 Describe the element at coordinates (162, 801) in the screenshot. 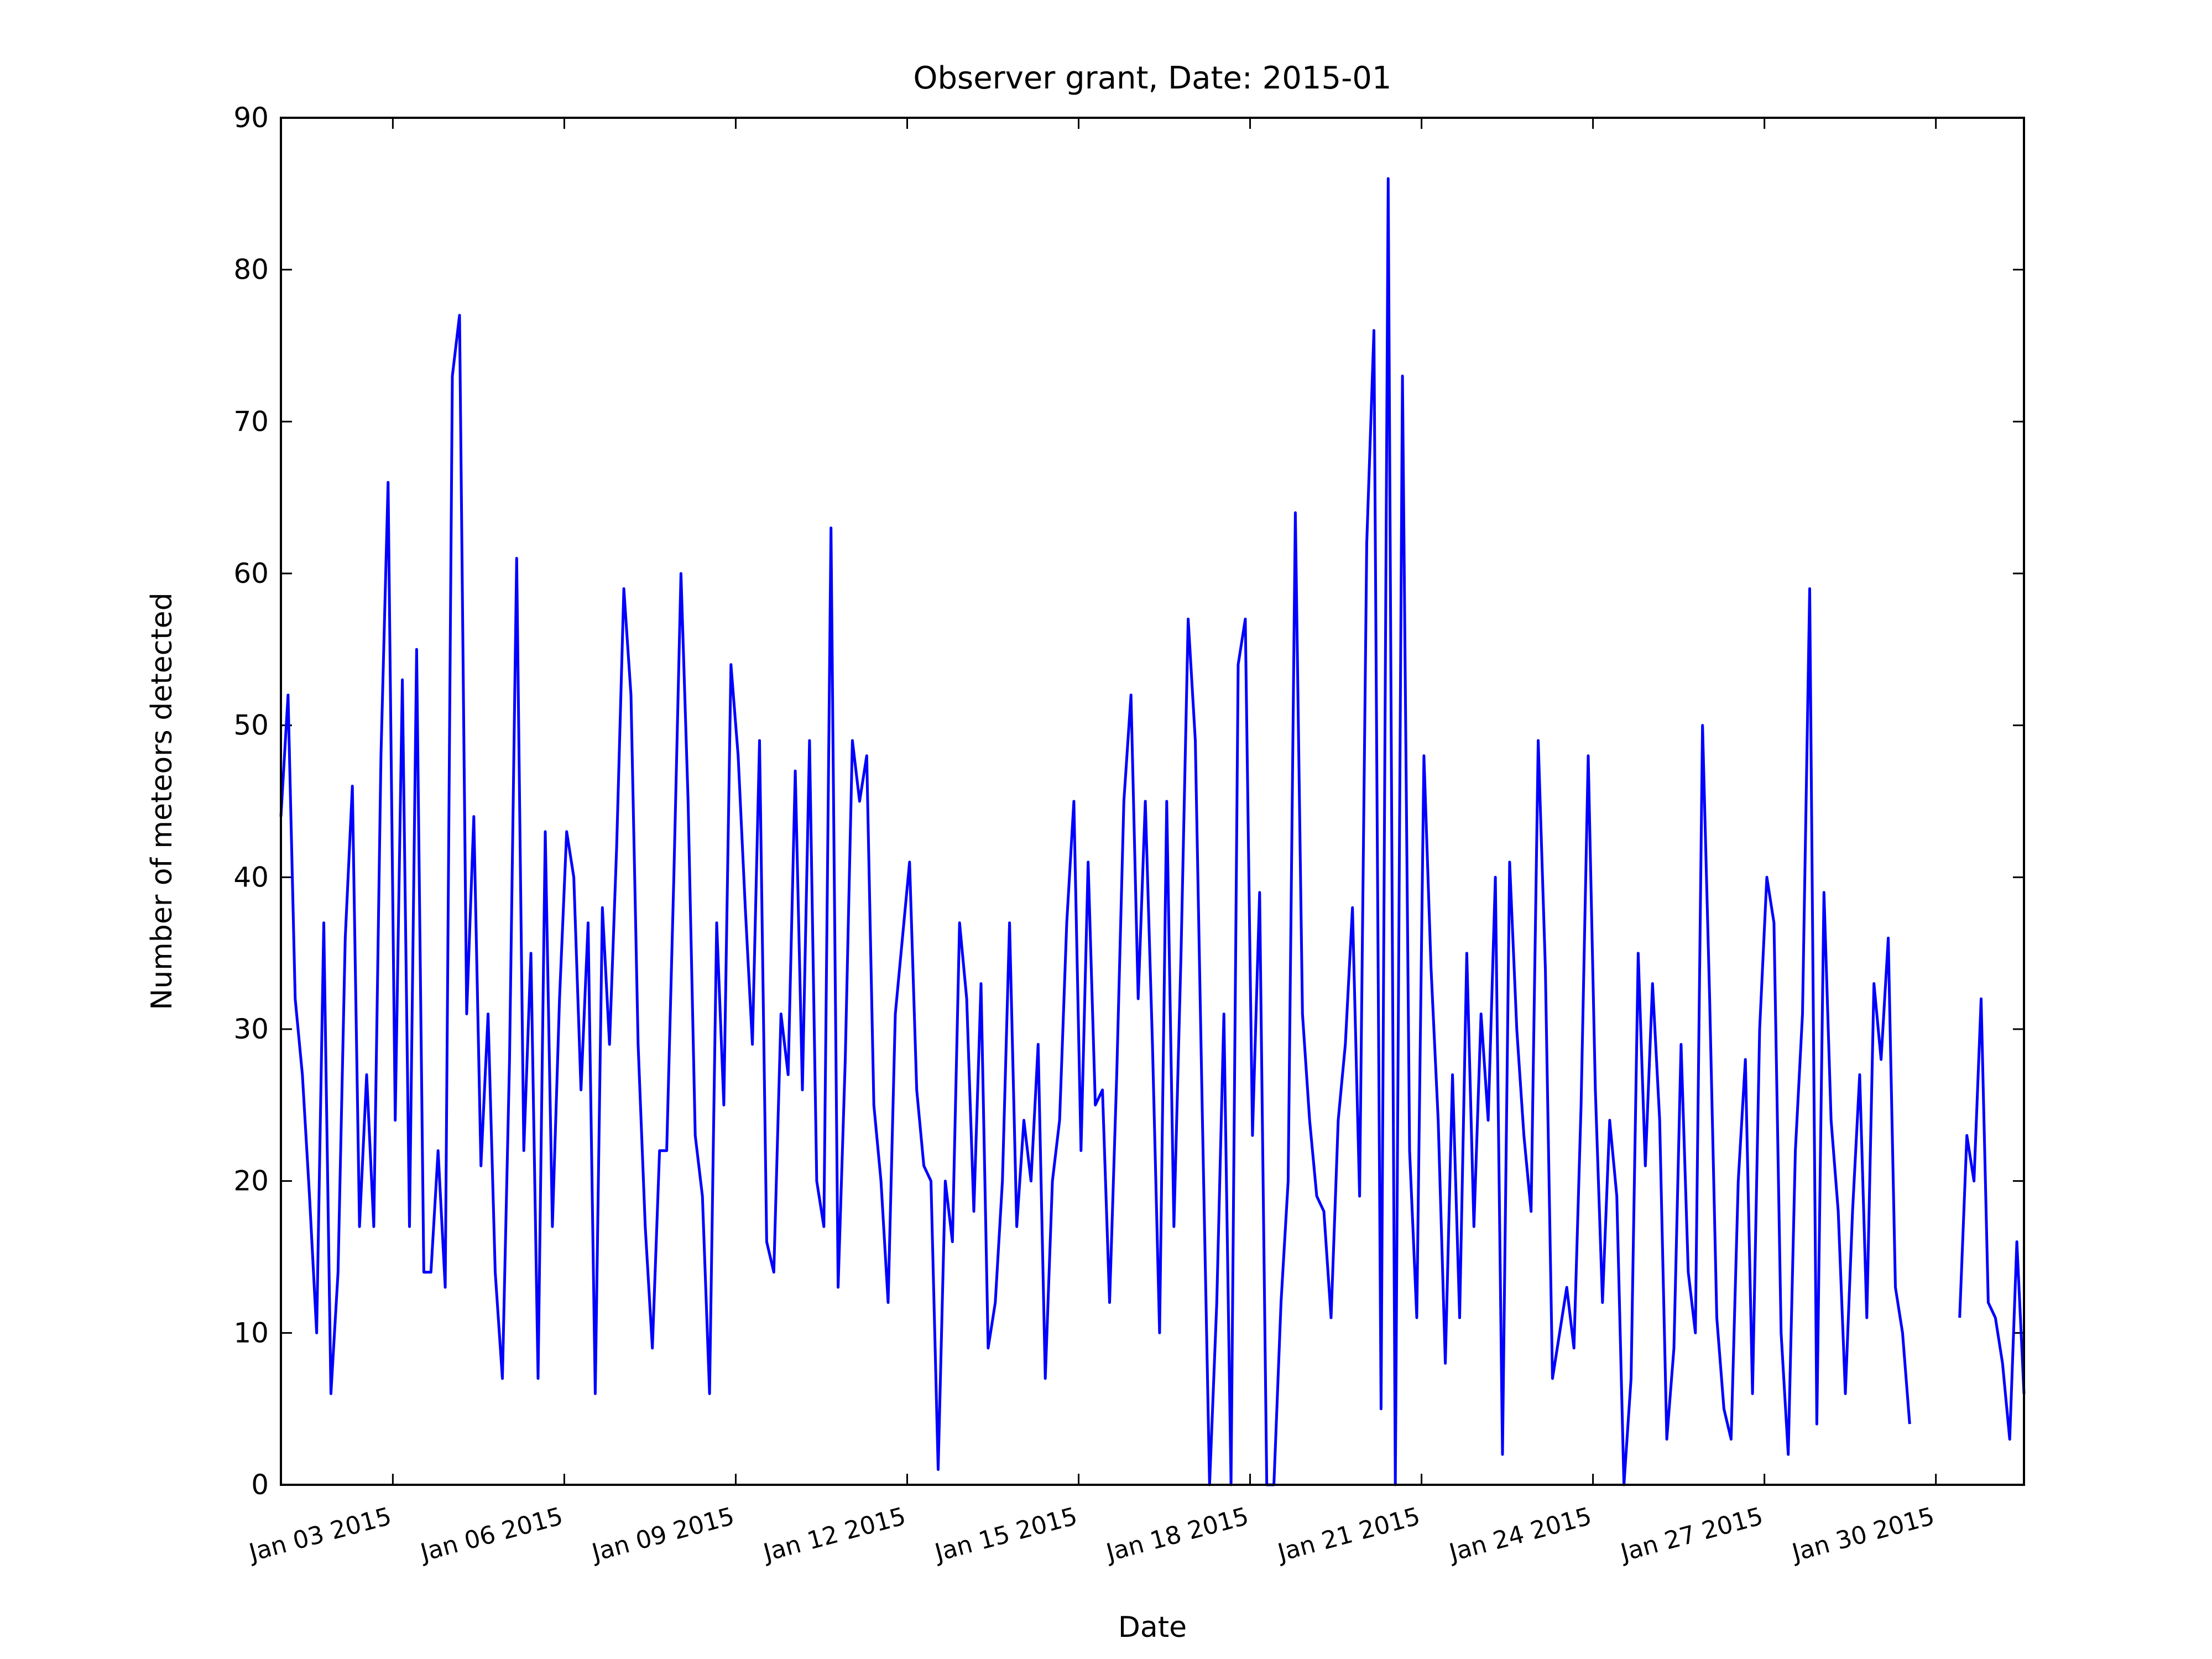

I see `y-axis-label: Number of meteors detected` at that location.